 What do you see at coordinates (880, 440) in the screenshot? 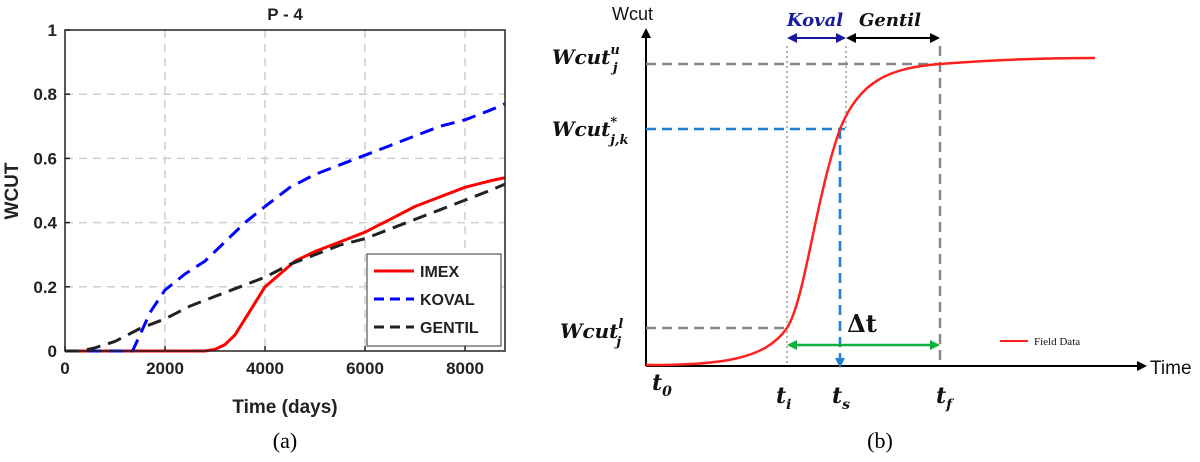
I see `caption-b: (b)` at bounding box center [880, 440].